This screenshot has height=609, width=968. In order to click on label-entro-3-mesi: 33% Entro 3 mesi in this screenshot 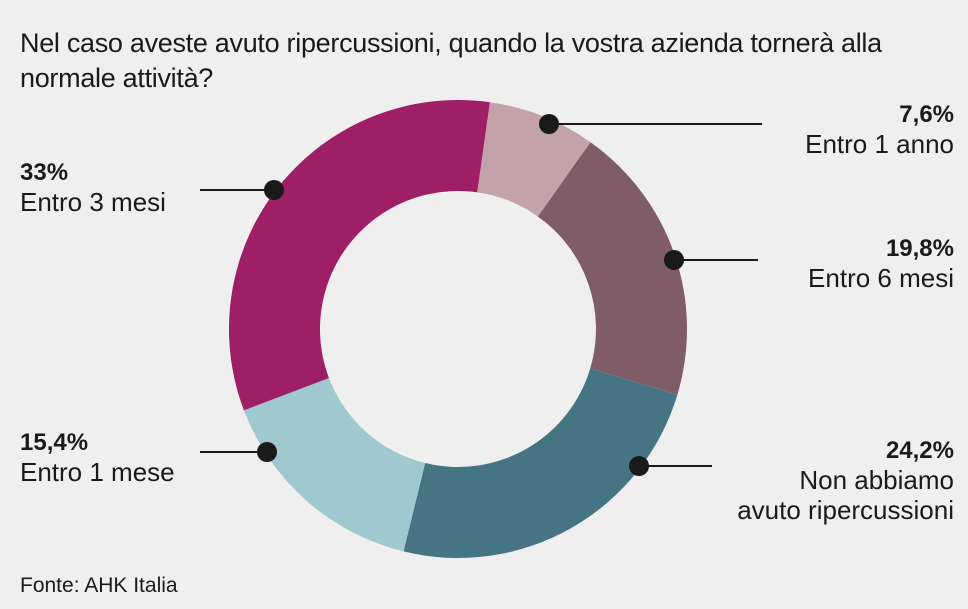, I will do `click(93, 188)`.